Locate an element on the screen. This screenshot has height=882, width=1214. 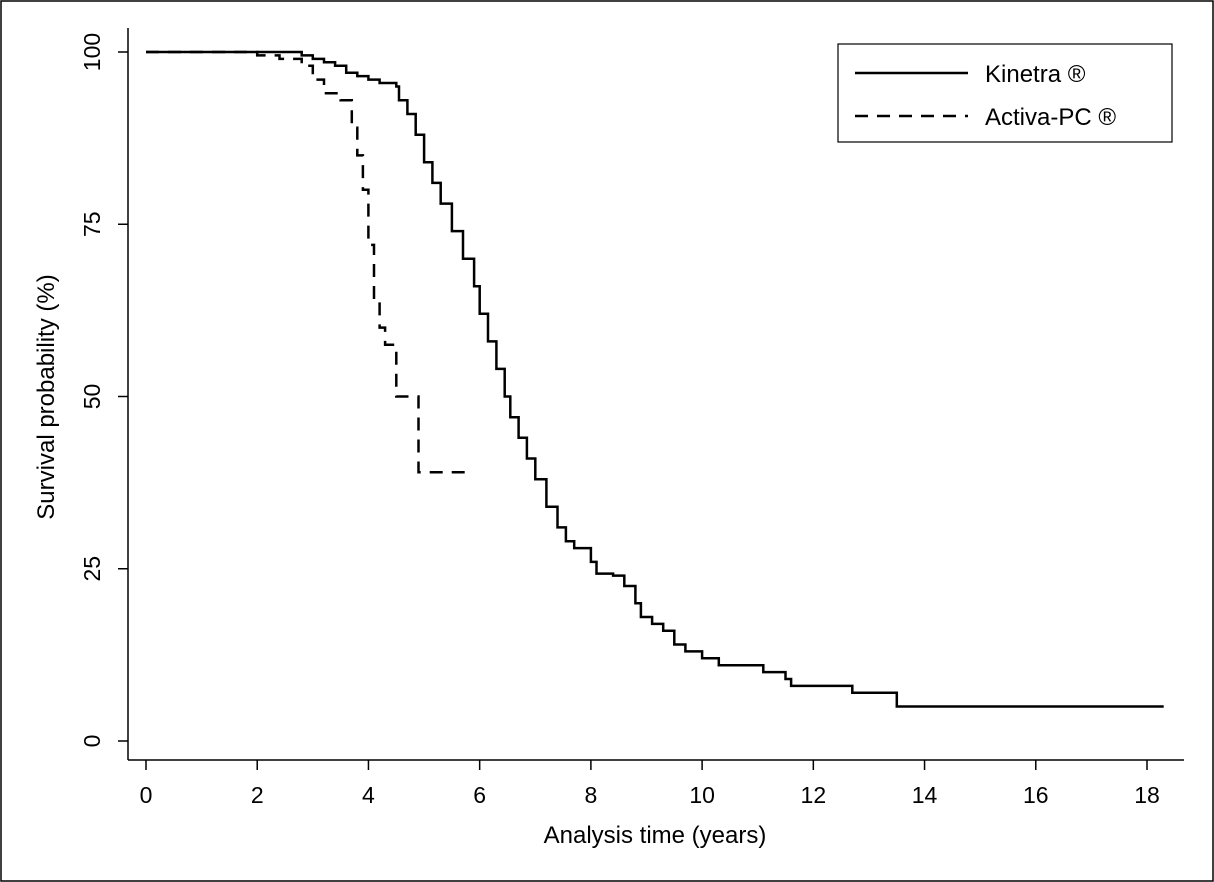
y-ticks: 0 25 50 75 100 is located at coordinates (103, 390).